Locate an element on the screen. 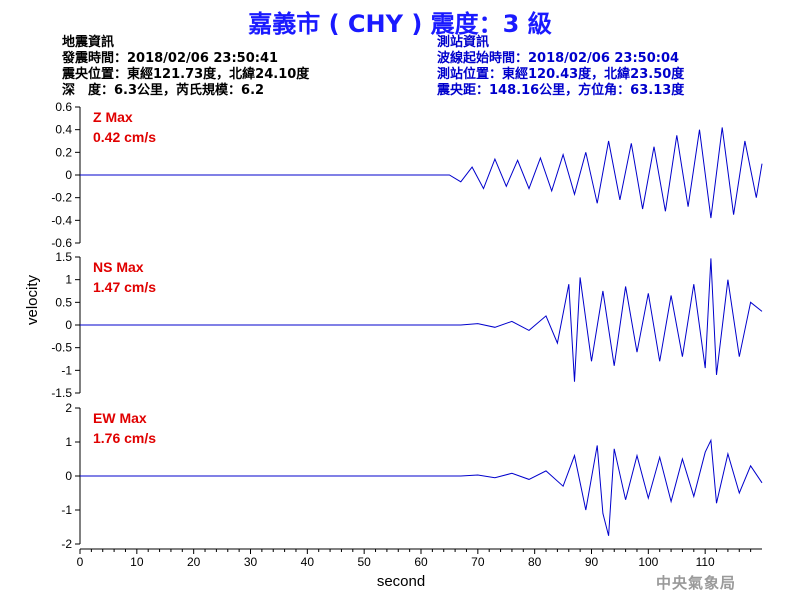 The width and height of the screenshot is (800, 600). epicentral-distance: 震央距：148.16公里，方位角：63.13度 is located at coordinates (561, 90).